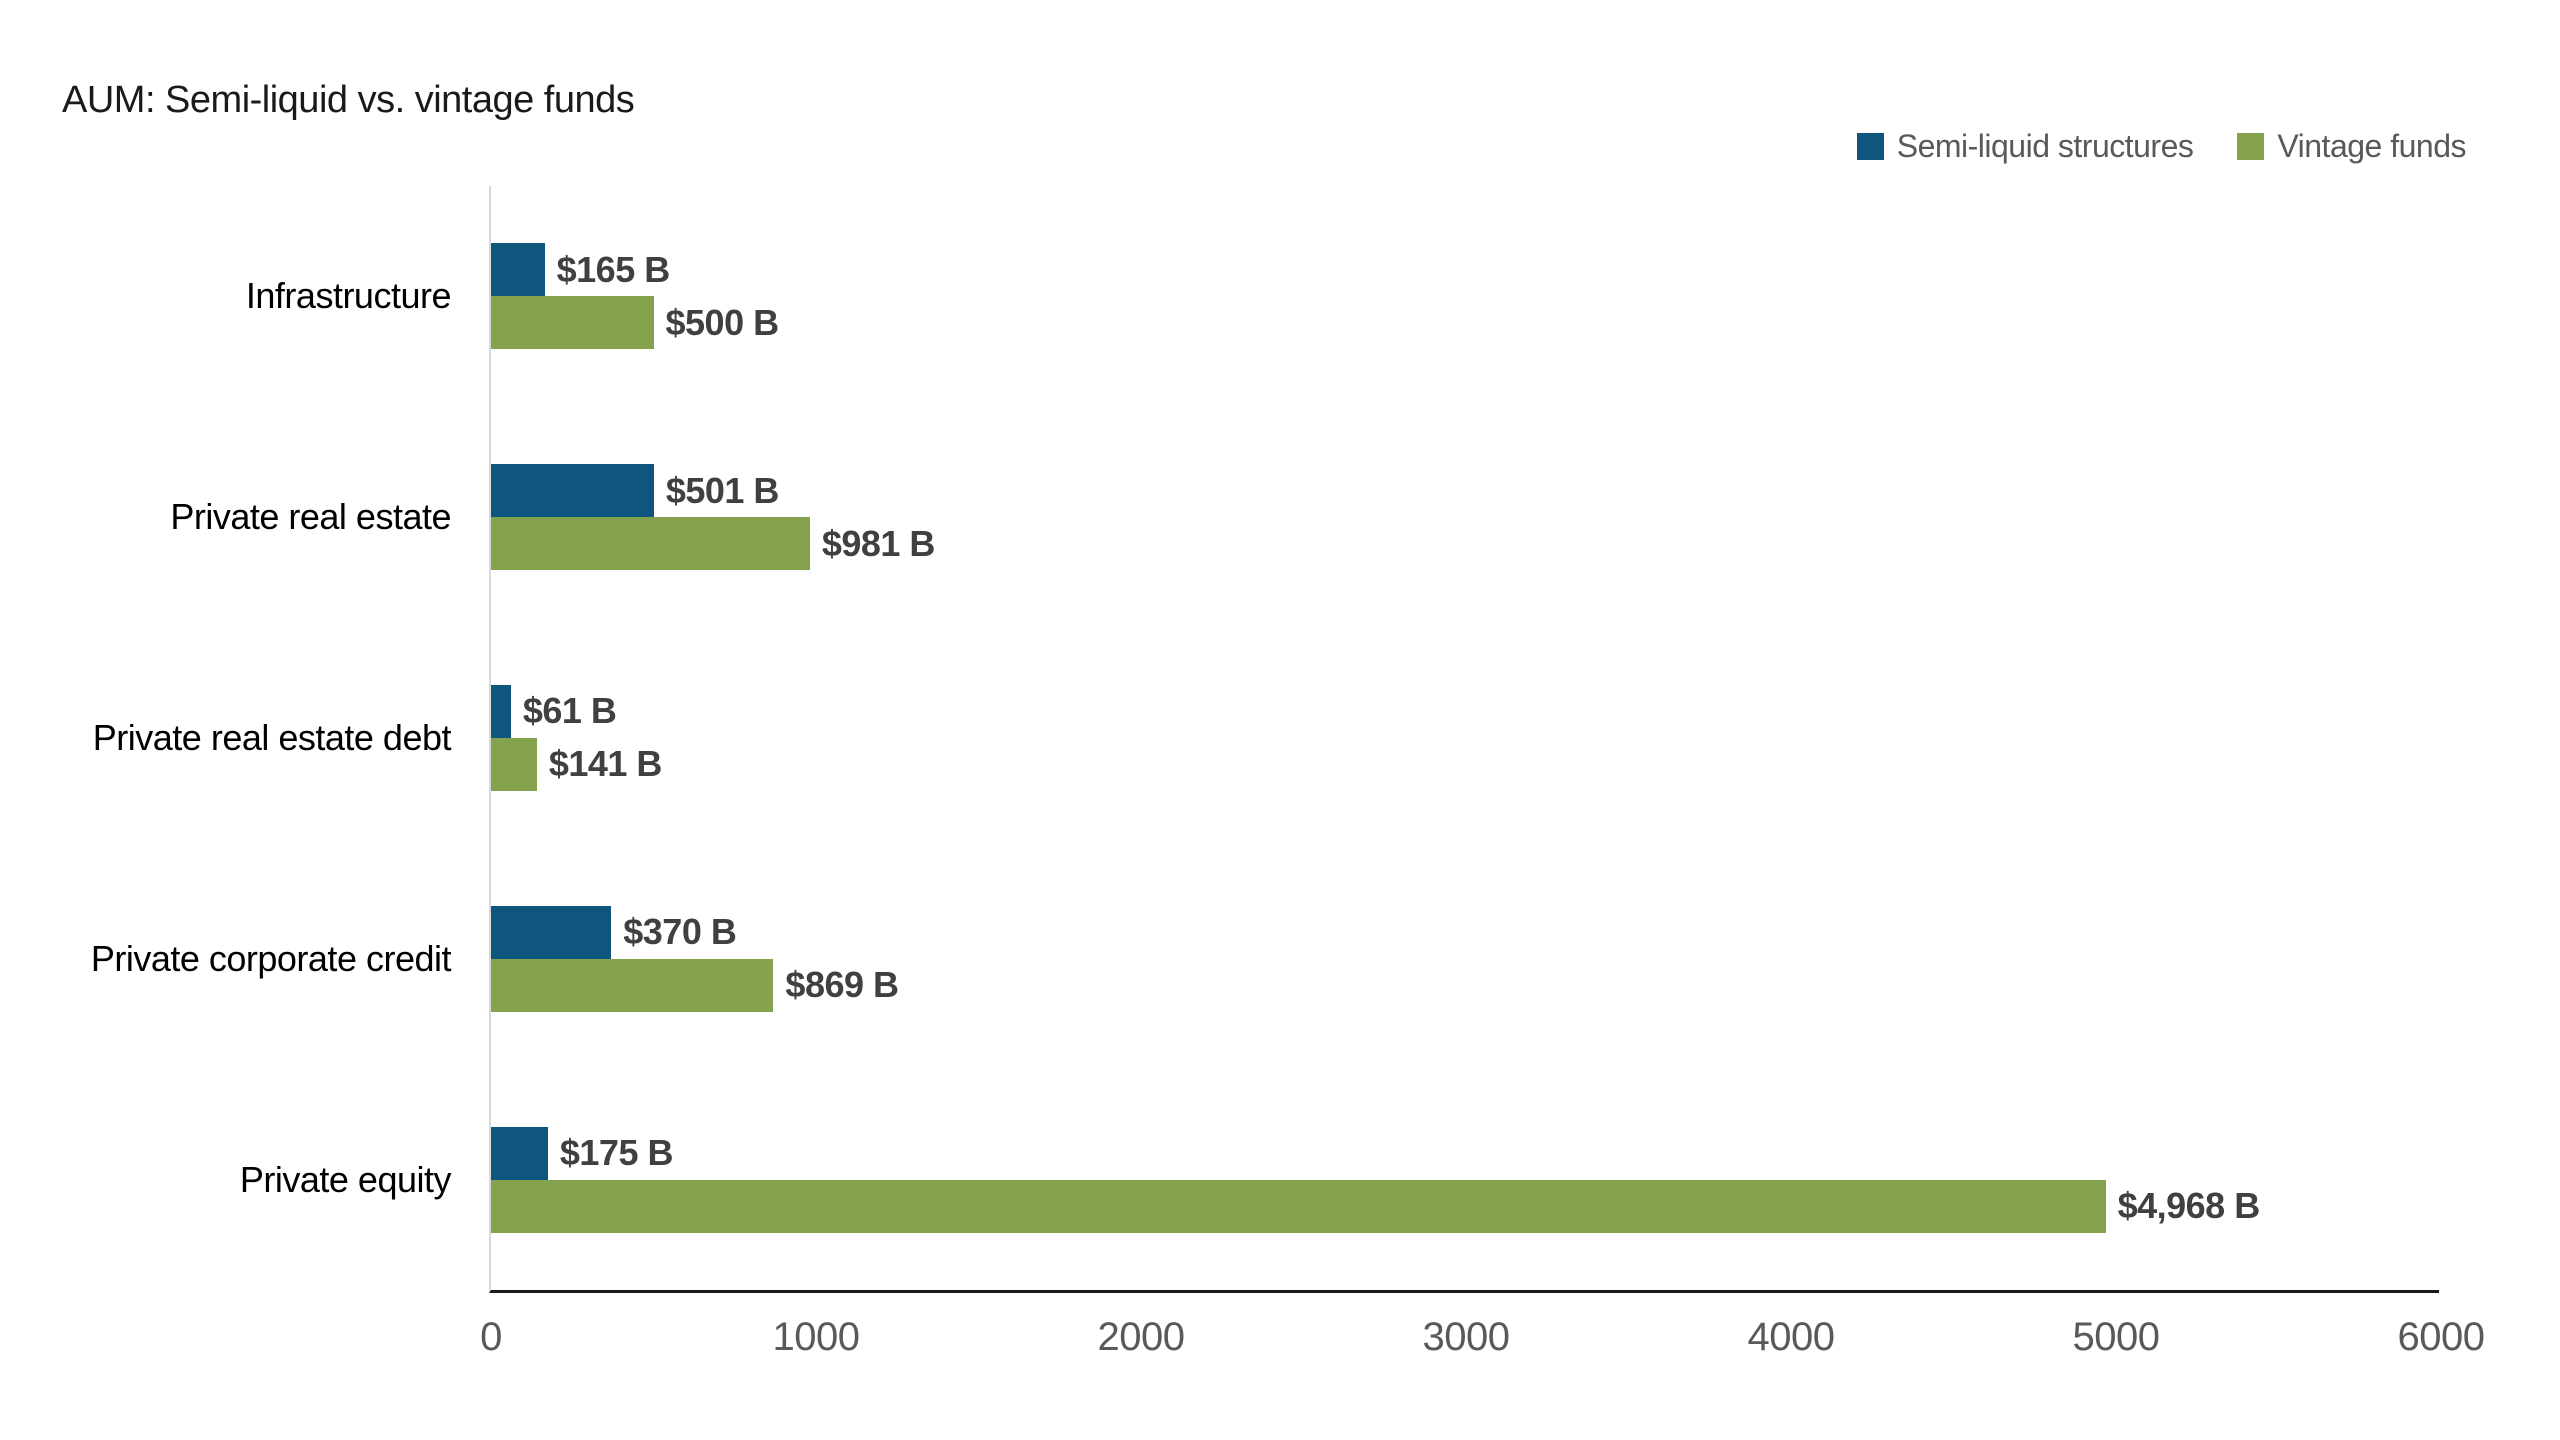 The width and height of the screenshot is (2560, 1440). Describe the element at coordinates (2045, 146) in the screenshot. I see `legend-label-semi-liquid: Semi-liquid structures` at that location.